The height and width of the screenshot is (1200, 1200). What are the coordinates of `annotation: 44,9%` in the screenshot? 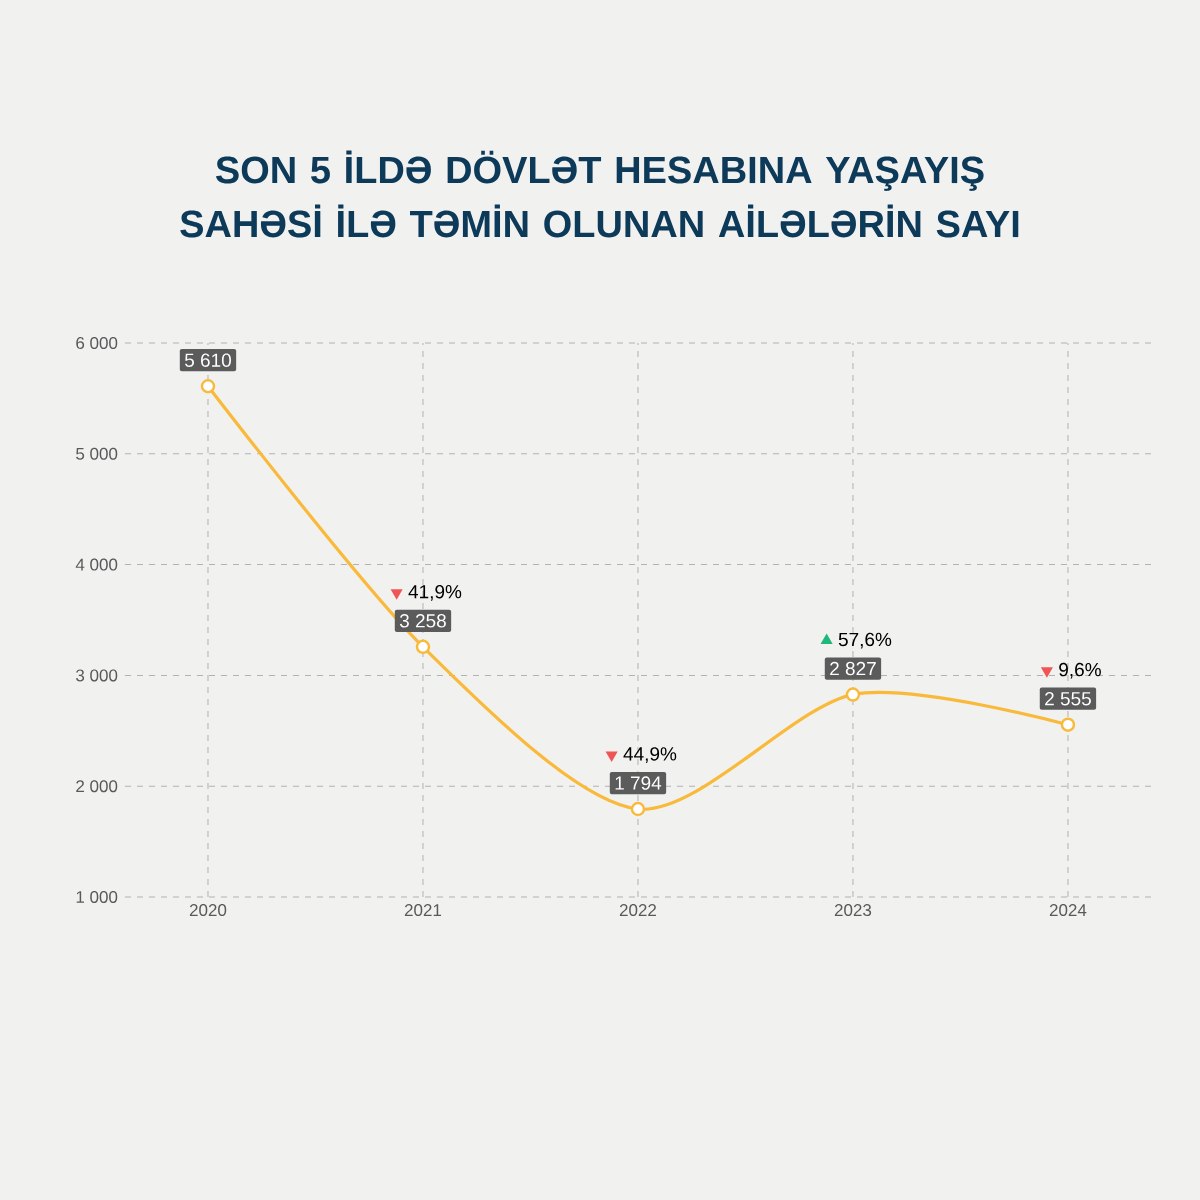 It's located at (650, 755).